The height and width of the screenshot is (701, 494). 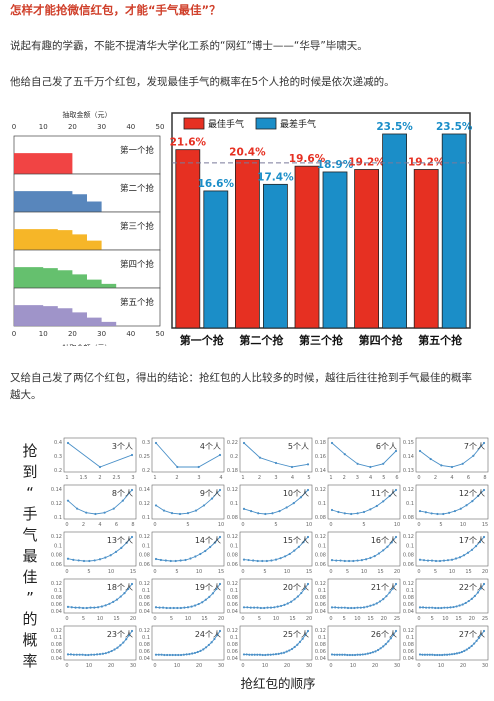 I want to click on panel-label: 20个人, so click(x=296, y=587).